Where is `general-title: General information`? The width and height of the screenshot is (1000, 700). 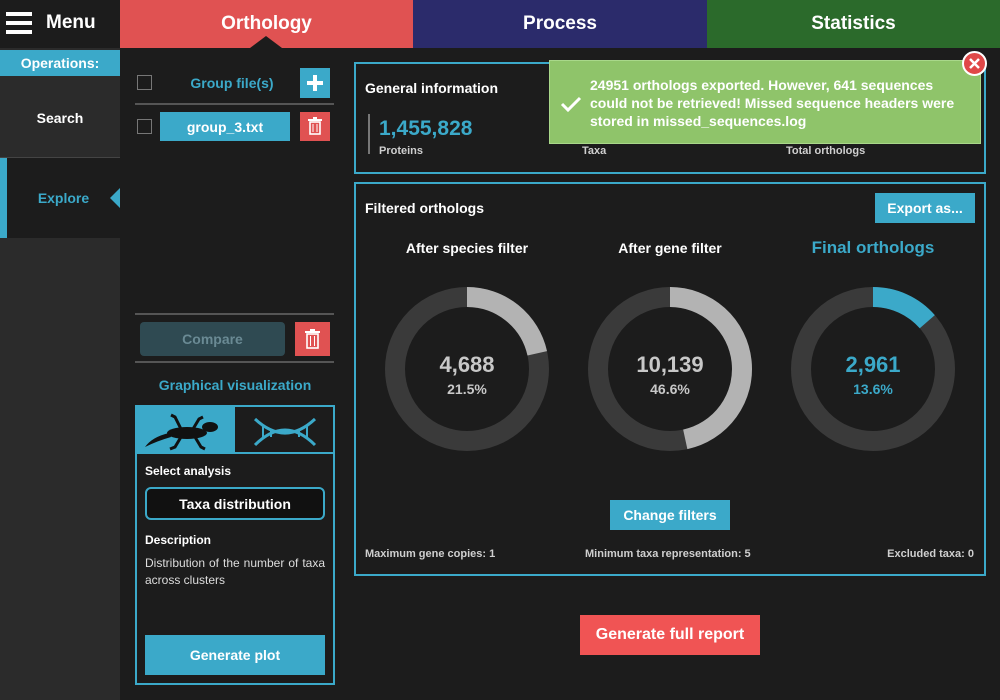
general-title: General information is located at coordinates (432, 88).